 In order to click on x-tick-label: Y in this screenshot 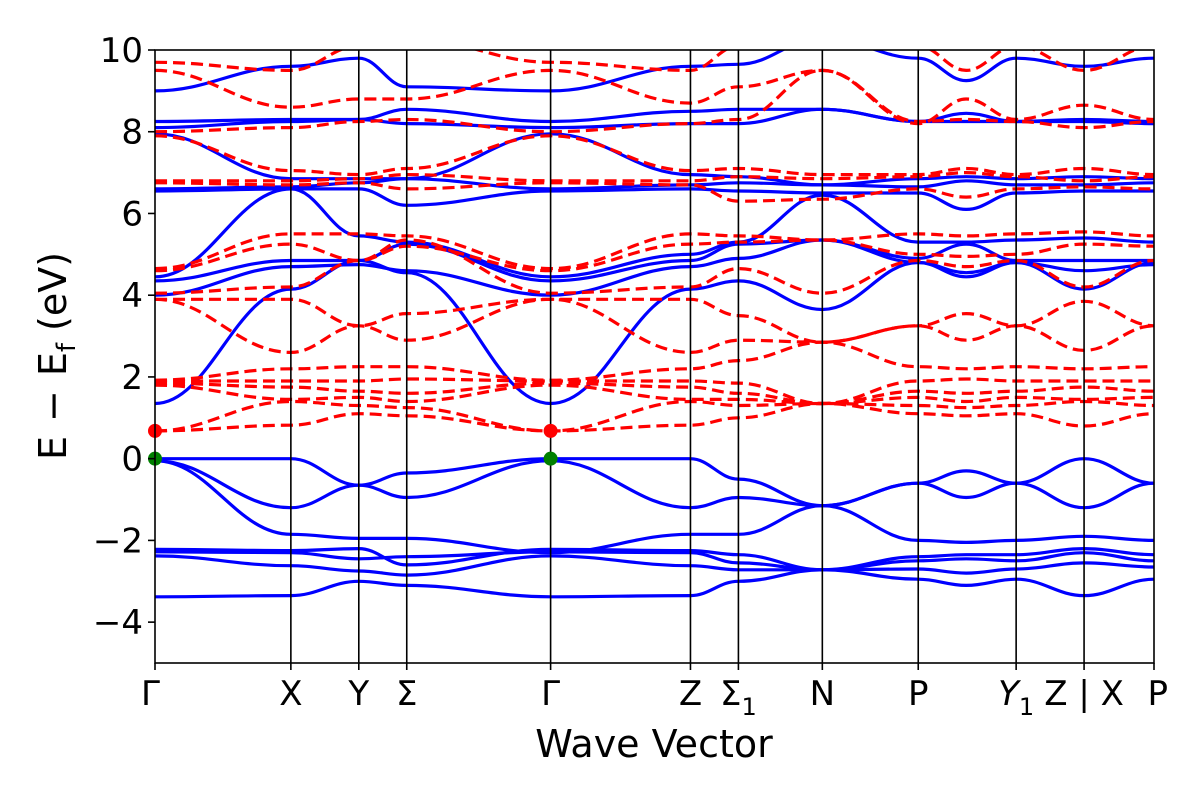, I will do `click(358, 694)`.